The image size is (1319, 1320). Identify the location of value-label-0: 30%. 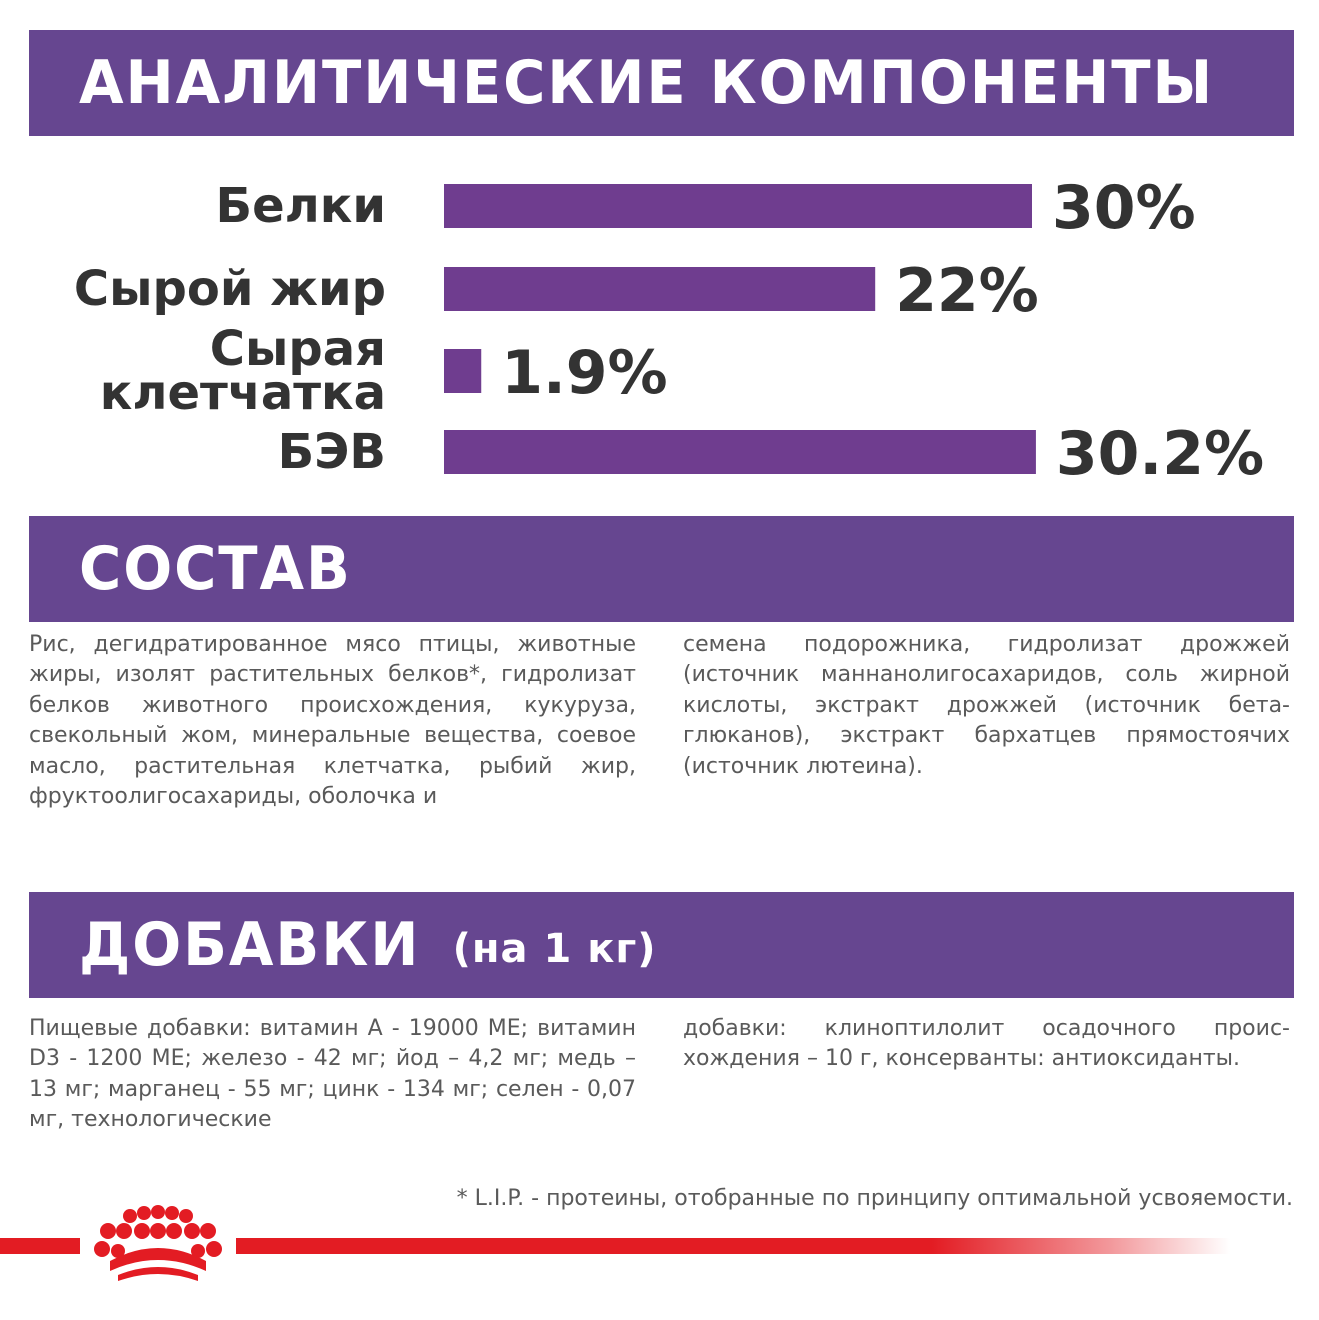
(1124, 208).